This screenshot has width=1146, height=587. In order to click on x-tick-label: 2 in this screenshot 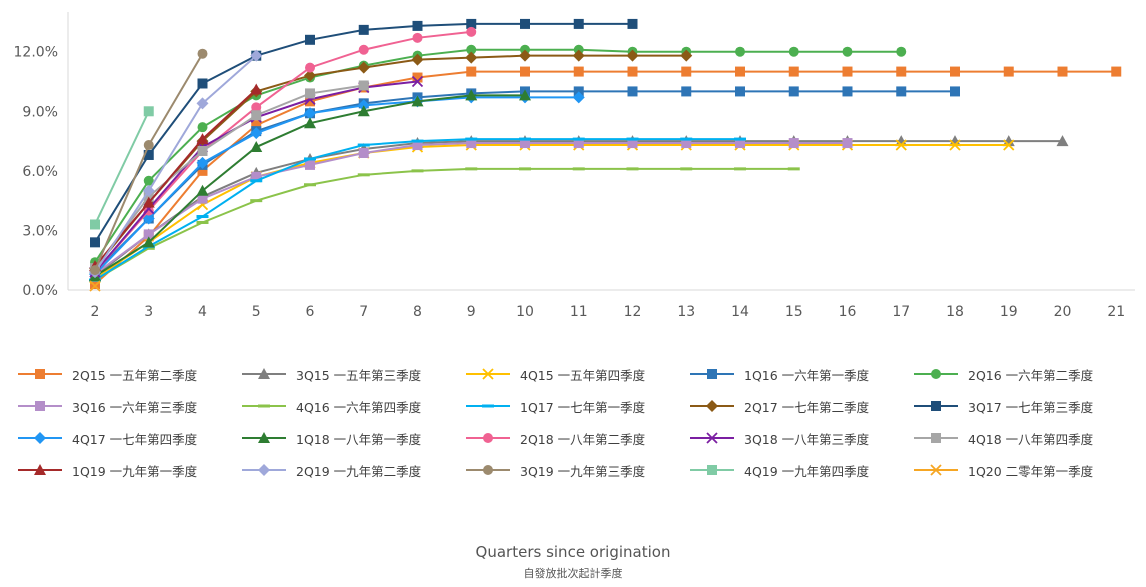, I will do `click(95, 312)`.